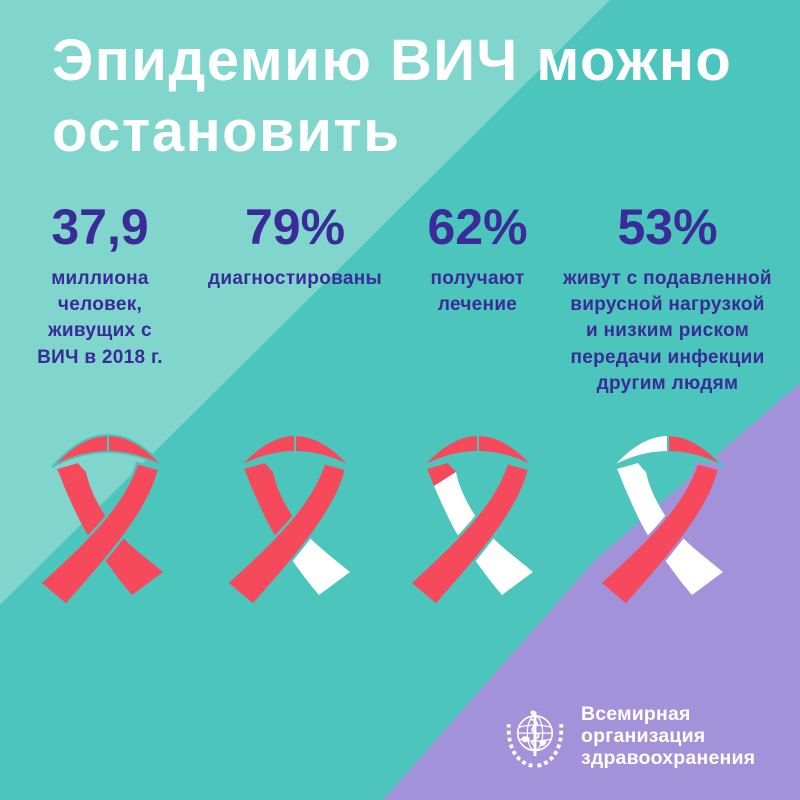 This screenshot has width=800, height=800. What do you see at coordinates (668, 736) in the screenshot?
I see `who-org-name: Всемирная организация здравоохранения` at bounding box center [668, 736].